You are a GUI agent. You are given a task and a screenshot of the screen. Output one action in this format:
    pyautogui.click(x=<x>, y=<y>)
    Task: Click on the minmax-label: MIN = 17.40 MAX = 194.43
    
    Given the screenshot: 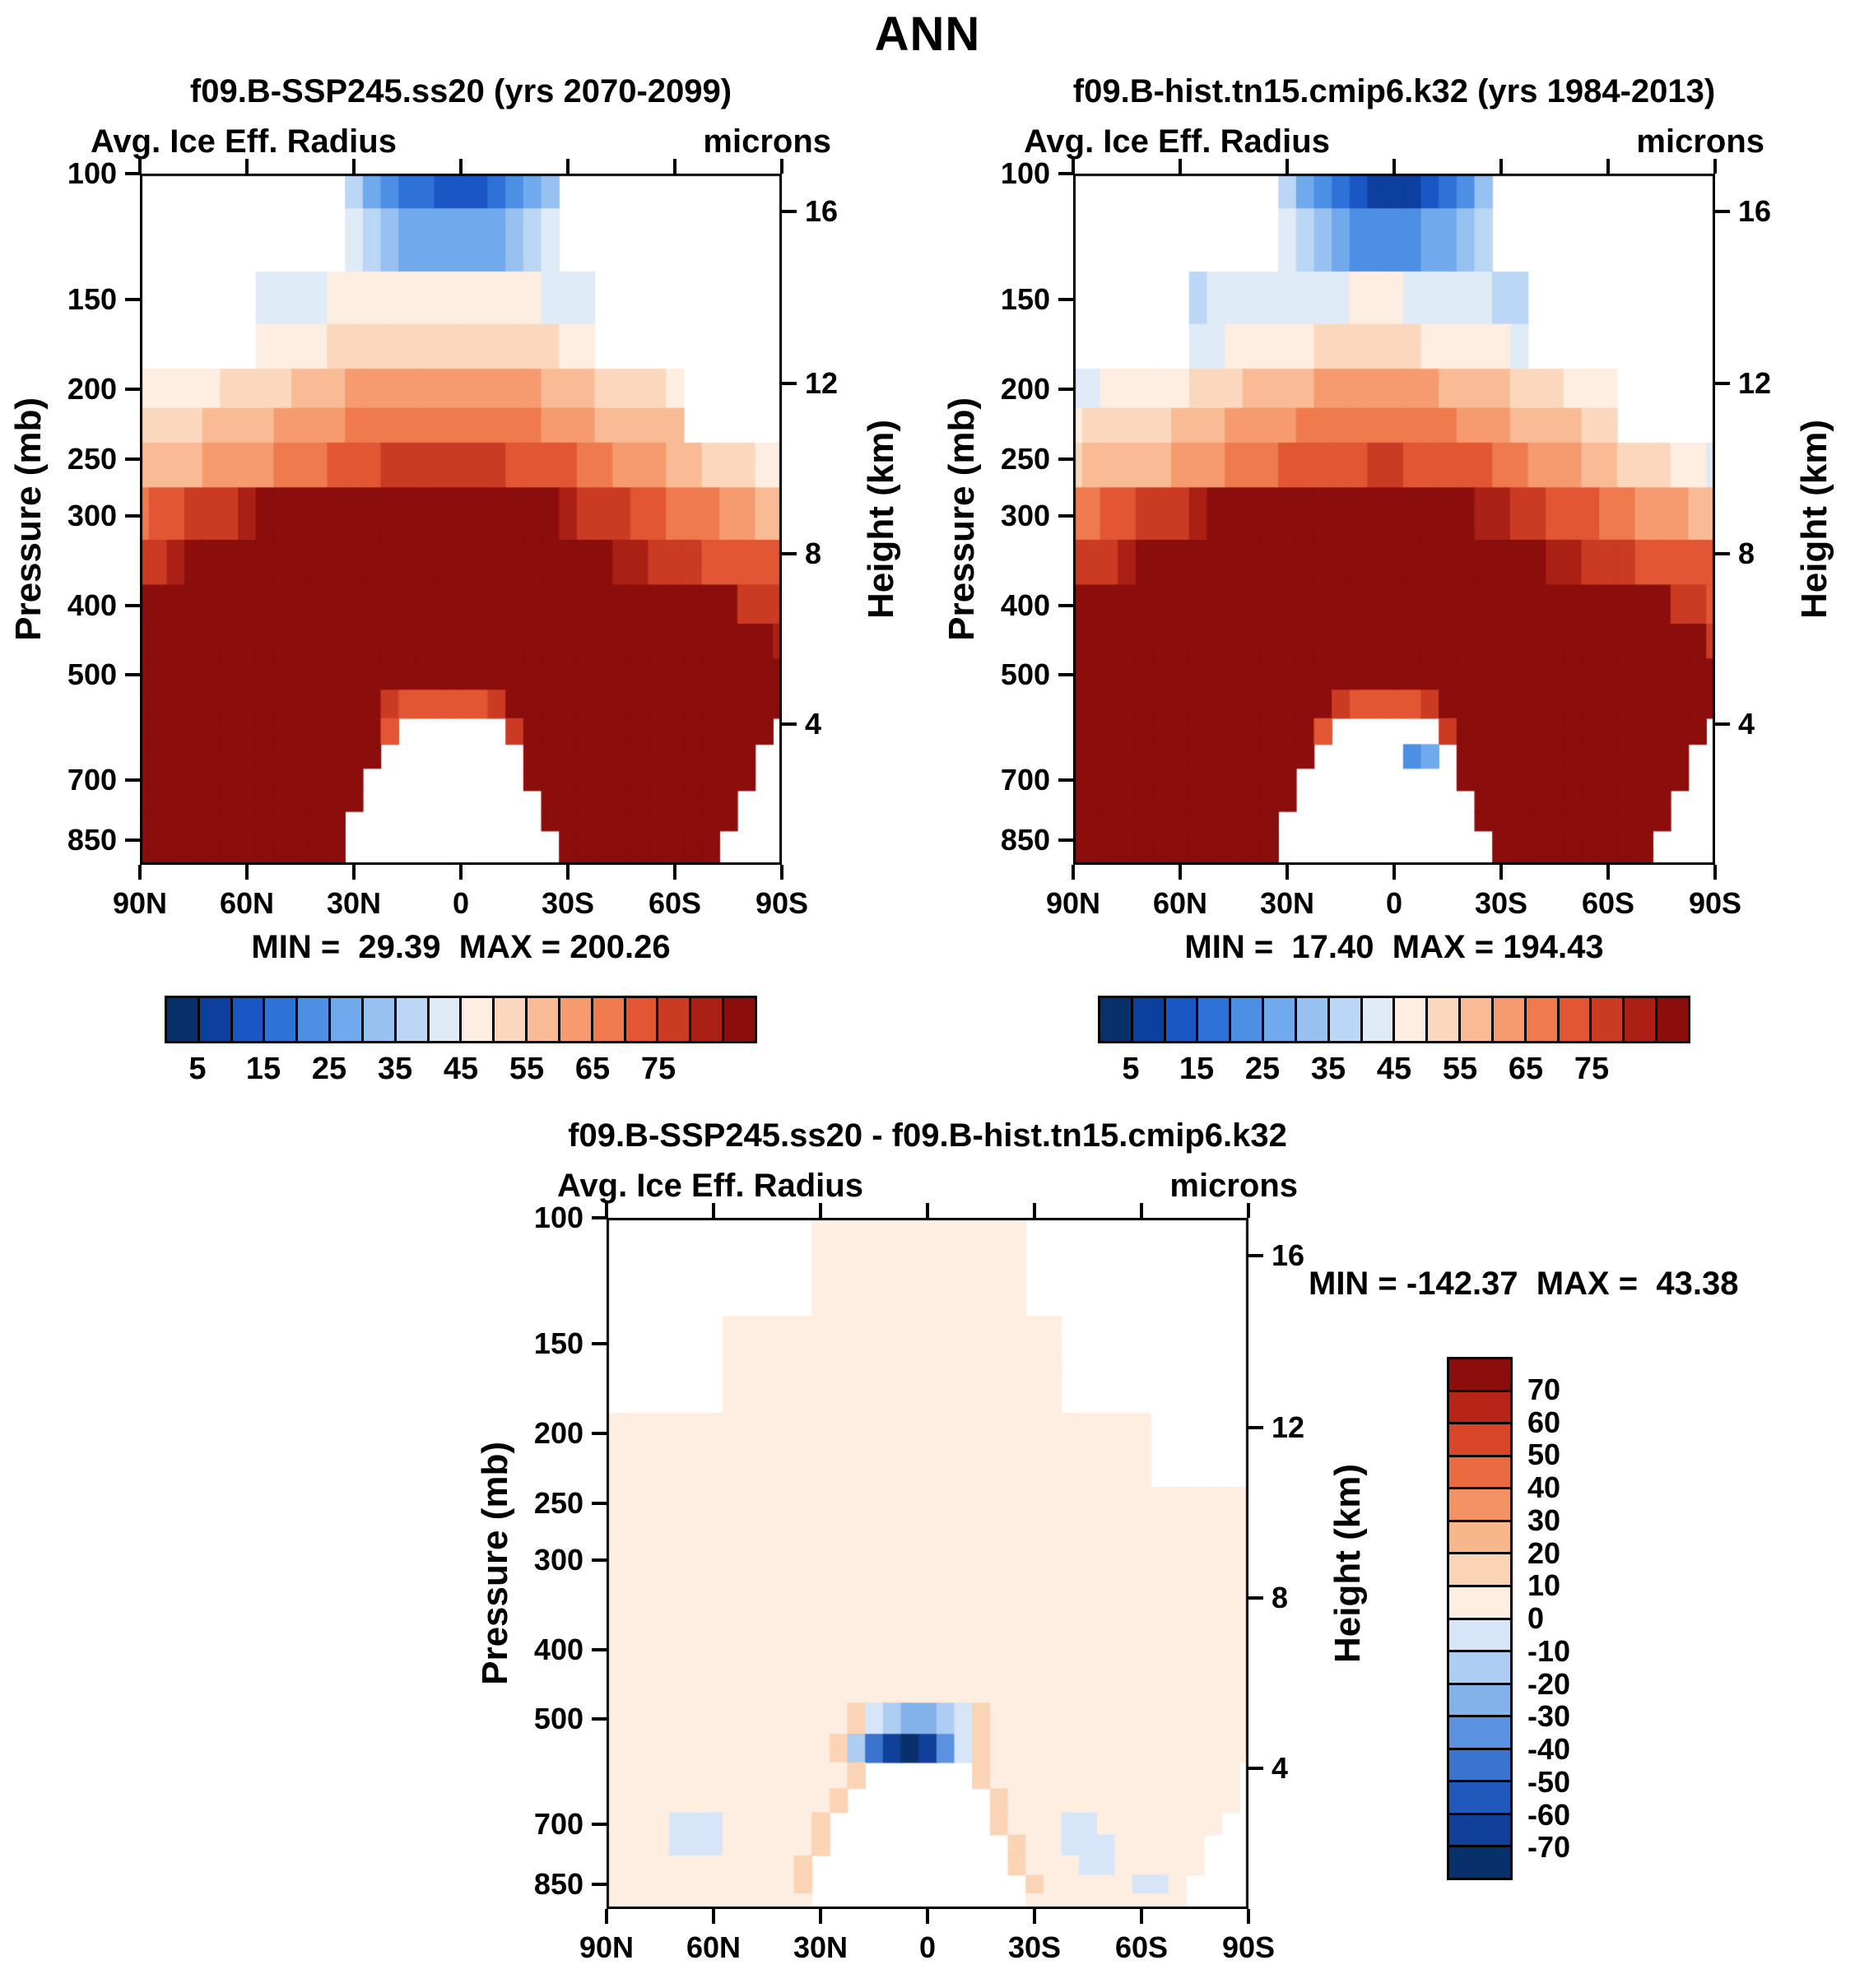 What is the action you would take?
    pyautogui.click(x=1394, y=947)
    